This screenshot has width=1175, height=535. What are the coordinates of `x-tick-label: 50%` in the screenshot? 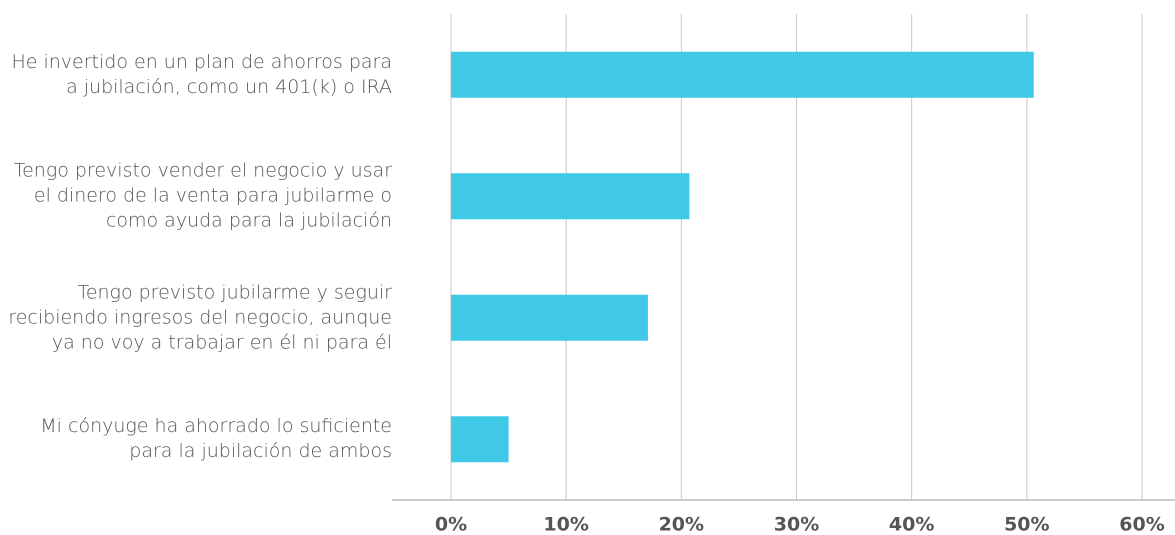 It's located at (1026, 524).